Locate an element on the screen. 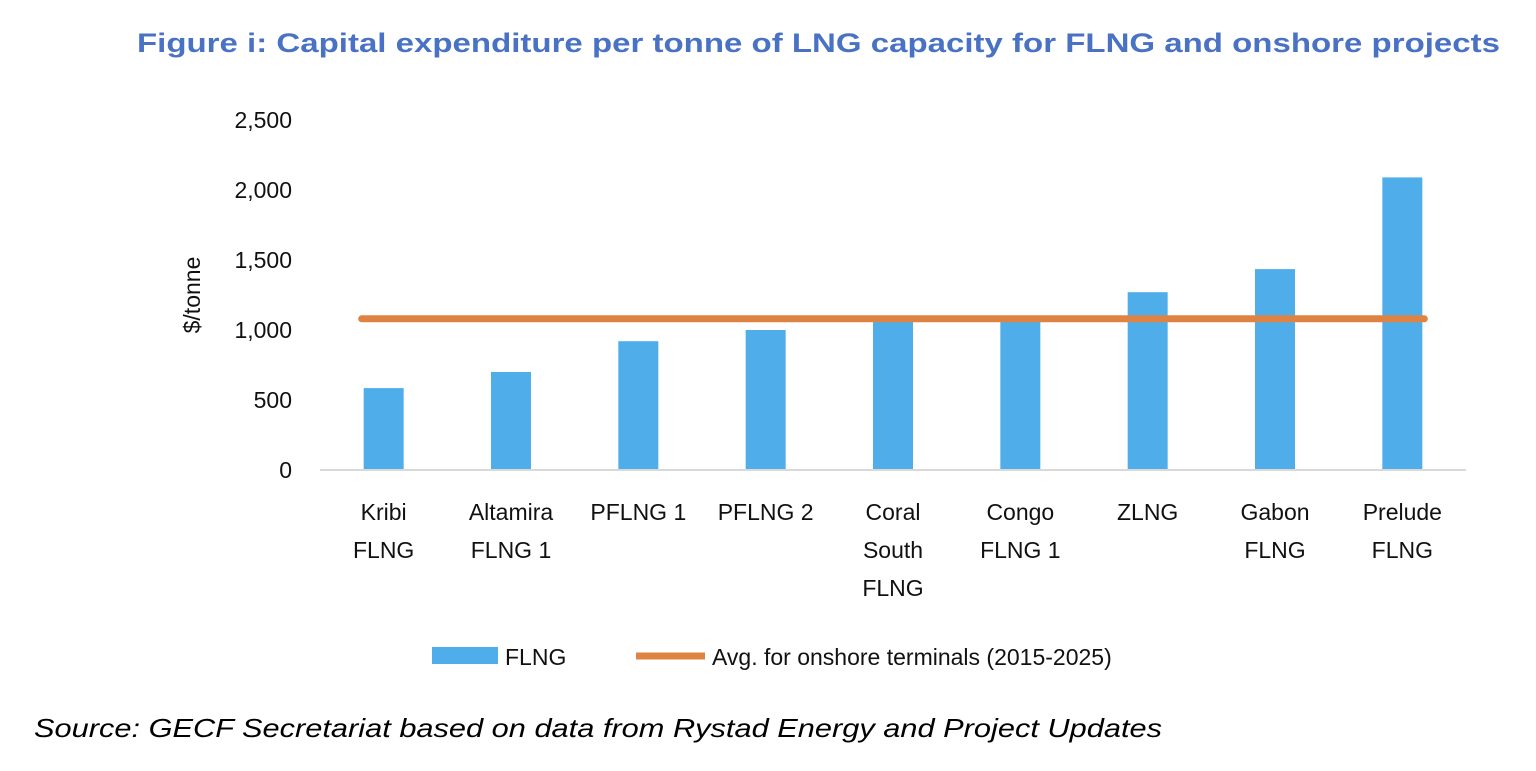  x-tick-label-line: PFLNG 2 is located at coordinates (766, 512).